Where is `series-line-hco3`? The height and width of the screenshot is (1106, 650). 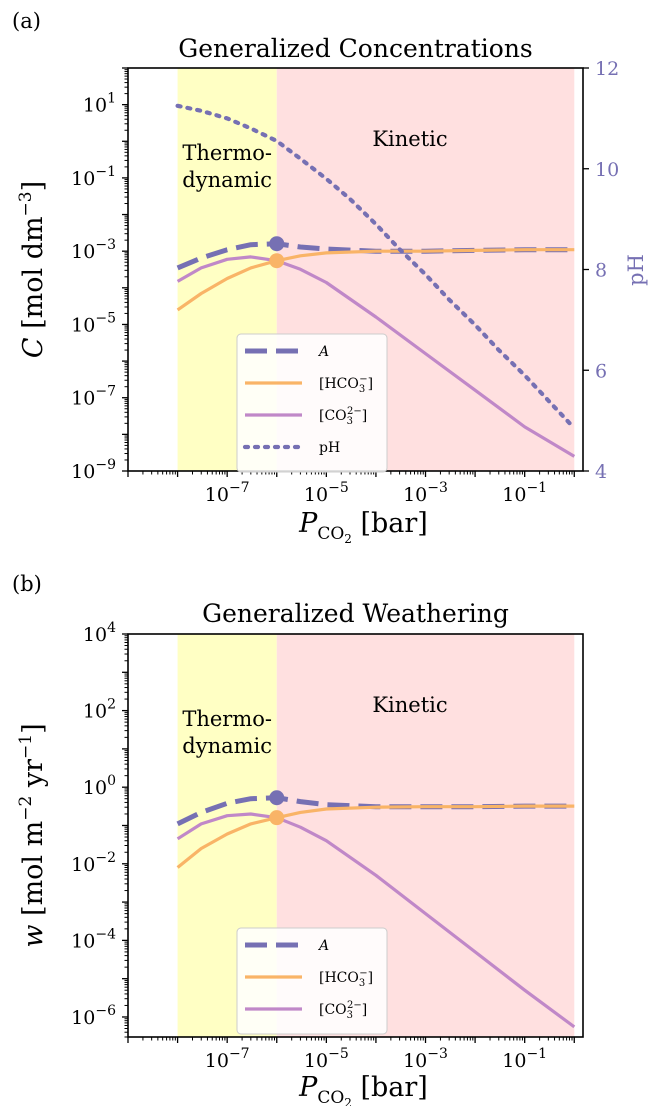
series-line-hco3 is located at coordinates (375, 280).